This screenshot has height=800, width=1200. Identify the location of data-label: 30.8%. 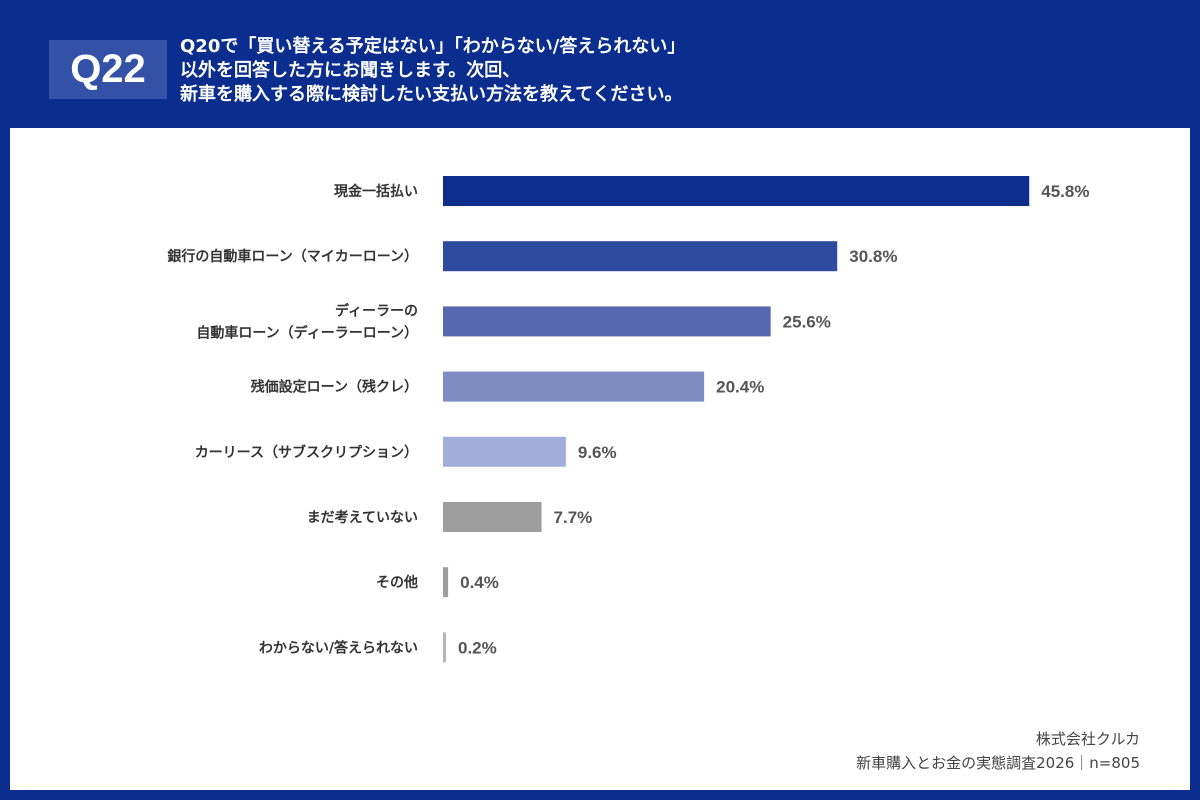
(873, 256).